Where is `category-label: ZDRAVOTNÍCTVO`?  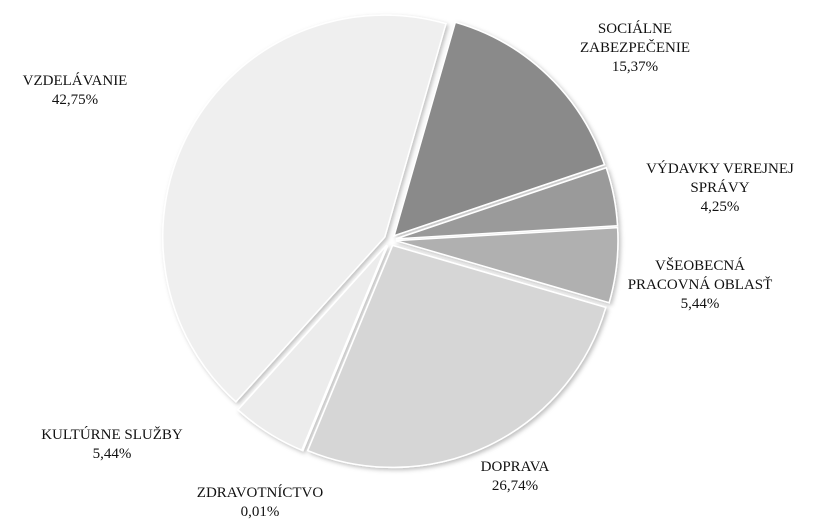 category-label: ZDRAVOTNÍCTVO is located at coordinates (260, 493).